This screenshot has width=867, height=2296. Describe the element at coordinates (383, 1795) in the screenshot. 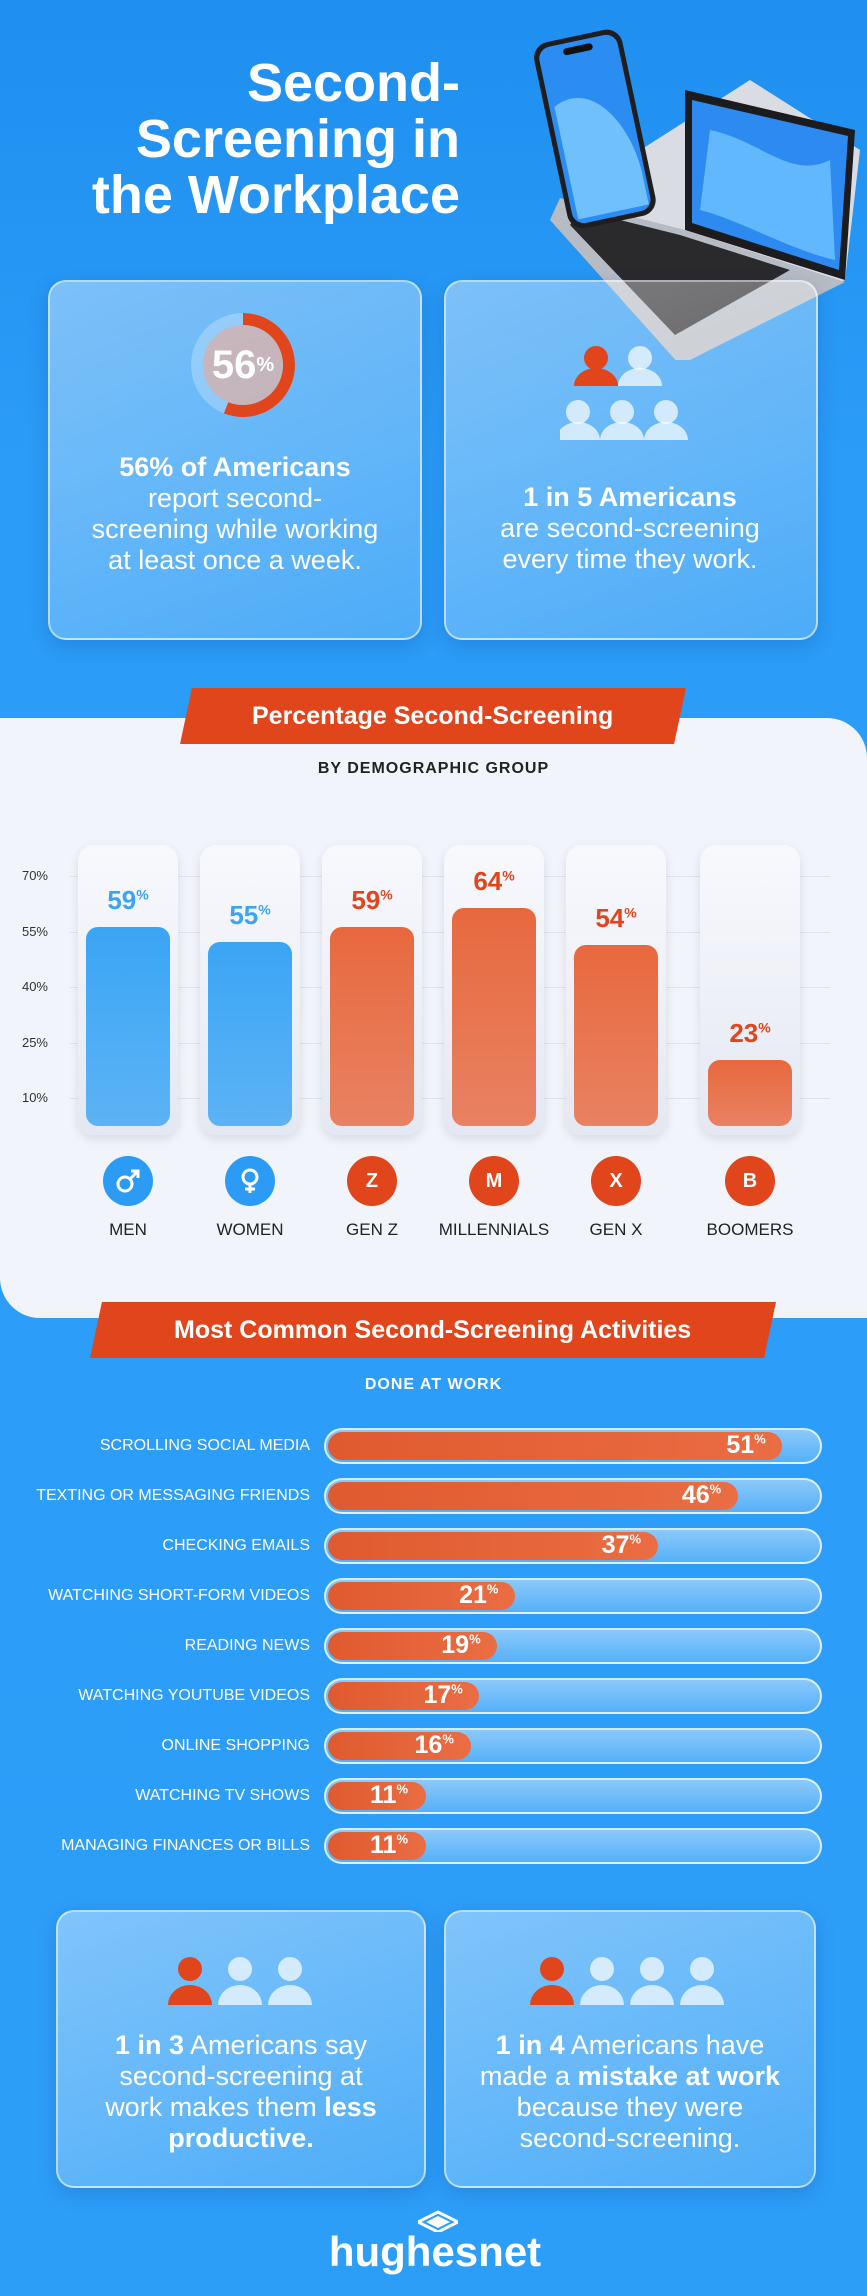

I see `activity-value-number: 11` at that location.